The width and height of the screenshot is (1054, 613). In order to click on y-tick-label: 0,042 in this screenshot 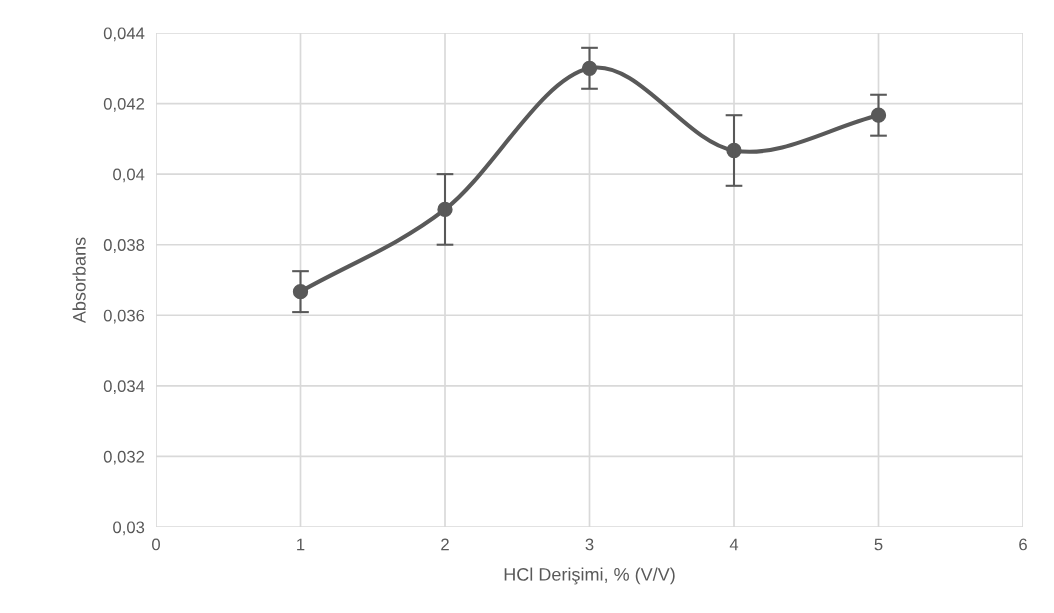, I will do `click(124, 104)`.